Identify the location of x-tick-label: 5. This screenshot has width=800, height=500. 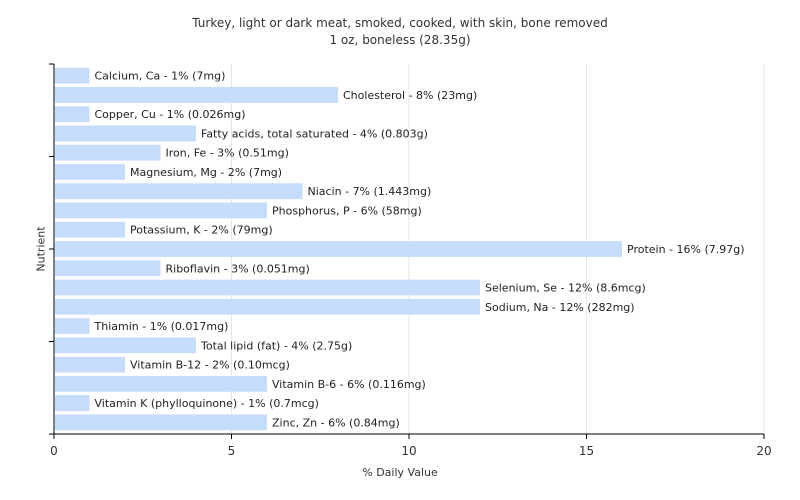
(232, 451).